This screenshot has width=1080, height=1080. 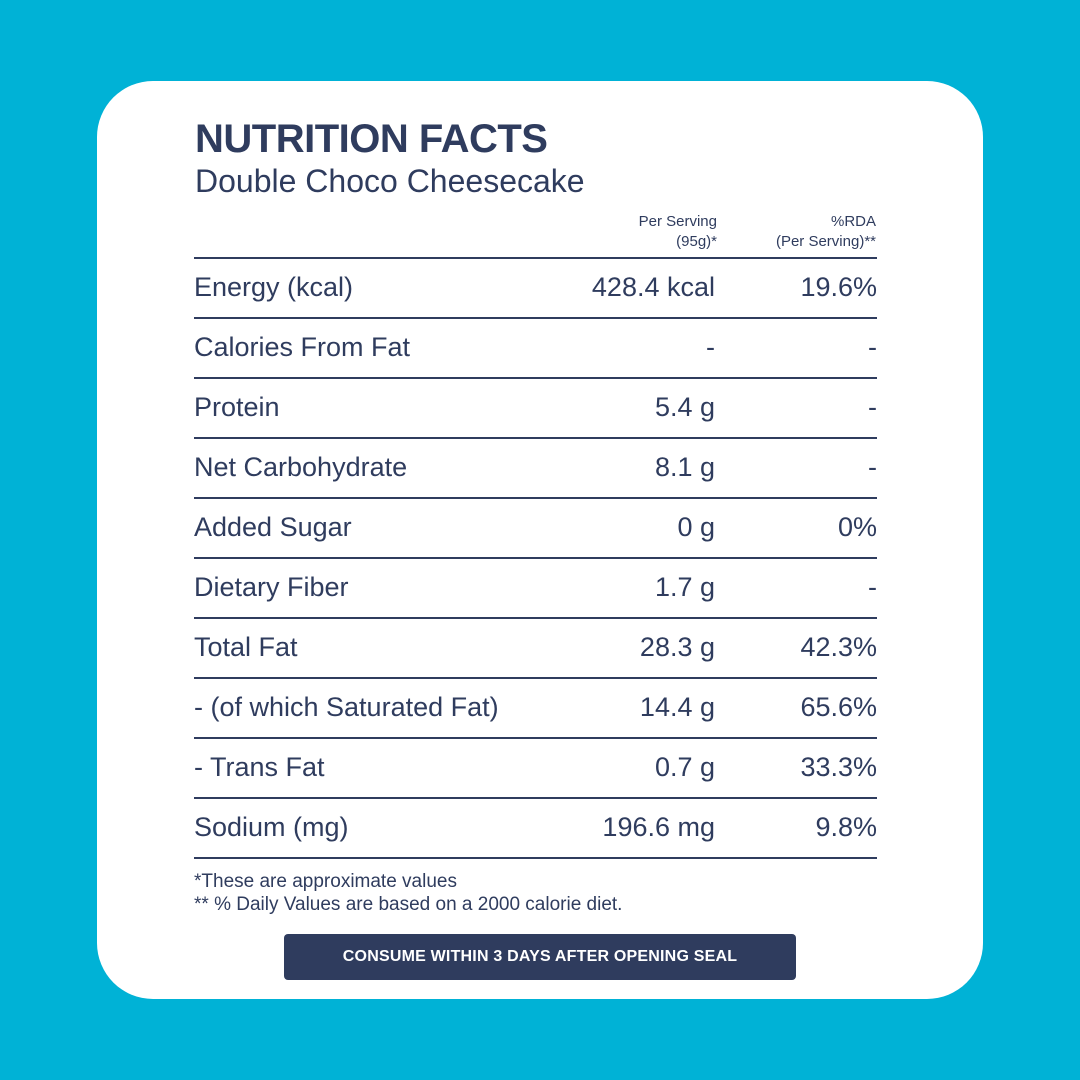 I want to click on nutrient-rda: 33.3%, so click(x=838, y=767).